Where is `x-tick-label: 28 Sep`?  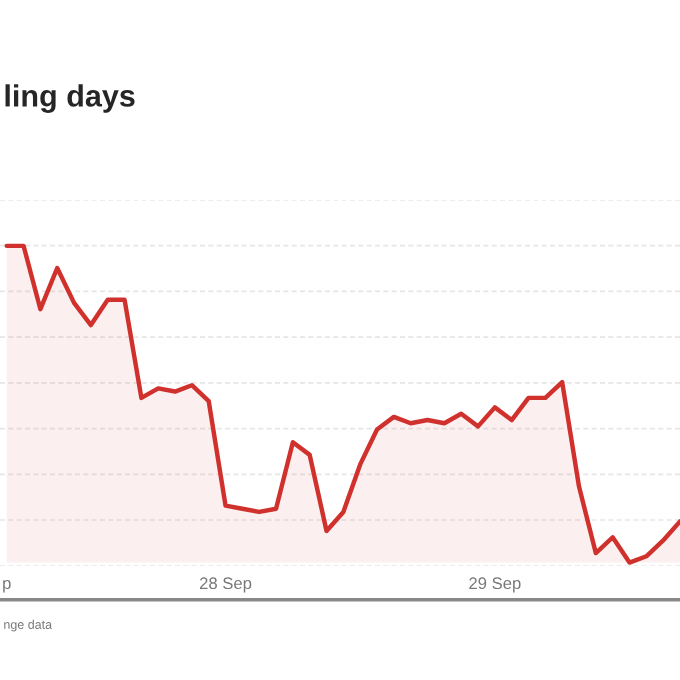 x-tick-label: 28 Sep is located at coordinates (225, 585).